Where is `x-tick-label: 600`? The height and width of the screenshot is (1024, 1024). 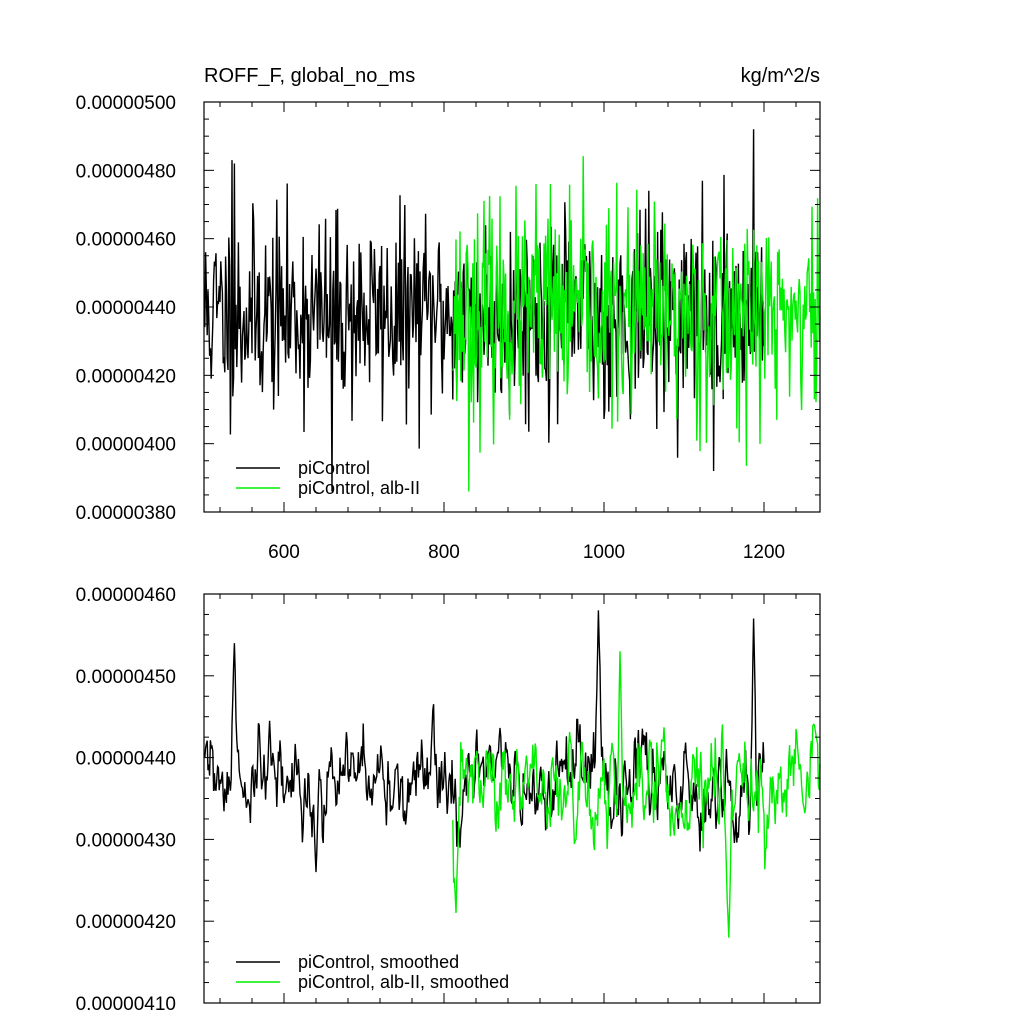 x-tick-label: 600 is located at coordinates (284, 552).